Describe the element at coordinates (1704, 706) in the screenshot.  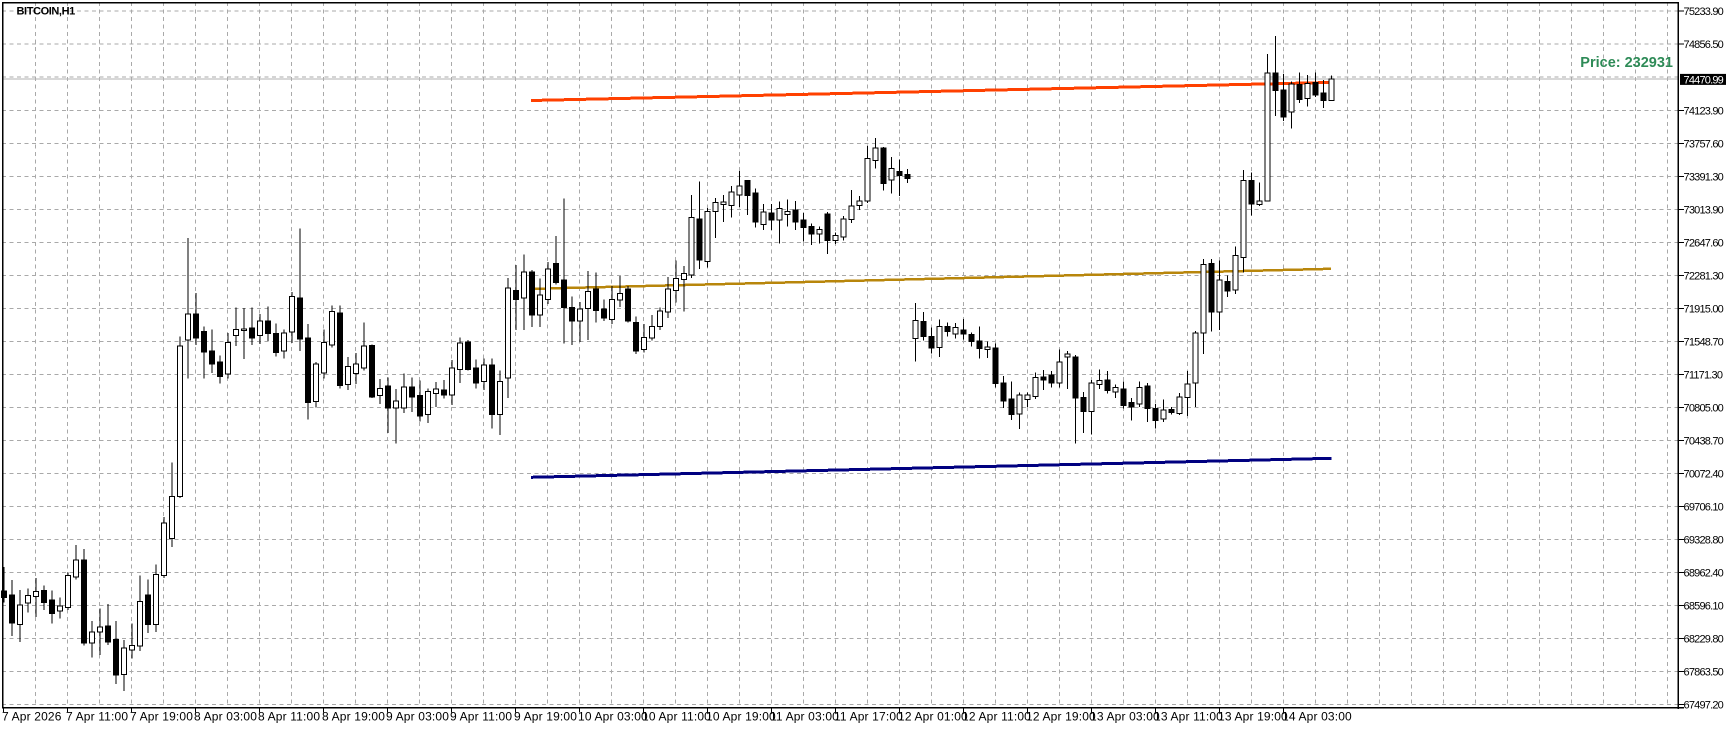
I see `svg-text: 67497.20` at that location.